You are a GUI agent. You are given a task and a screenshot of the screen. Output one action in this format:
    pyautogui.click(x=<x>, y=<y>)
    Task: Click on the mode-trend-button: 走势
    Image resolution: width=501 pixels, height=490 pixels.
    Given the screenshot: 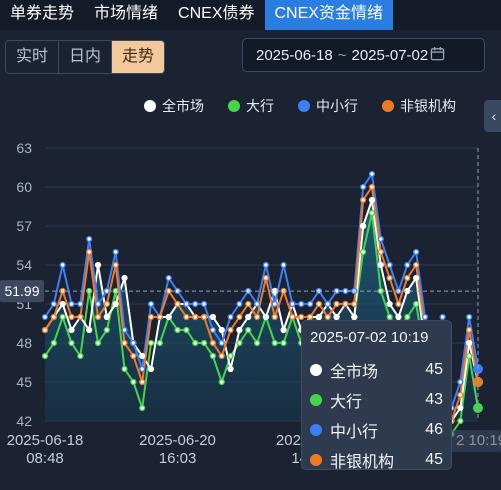 What is the action you would take?
    pyautogui.click(x=138, y=57)
    